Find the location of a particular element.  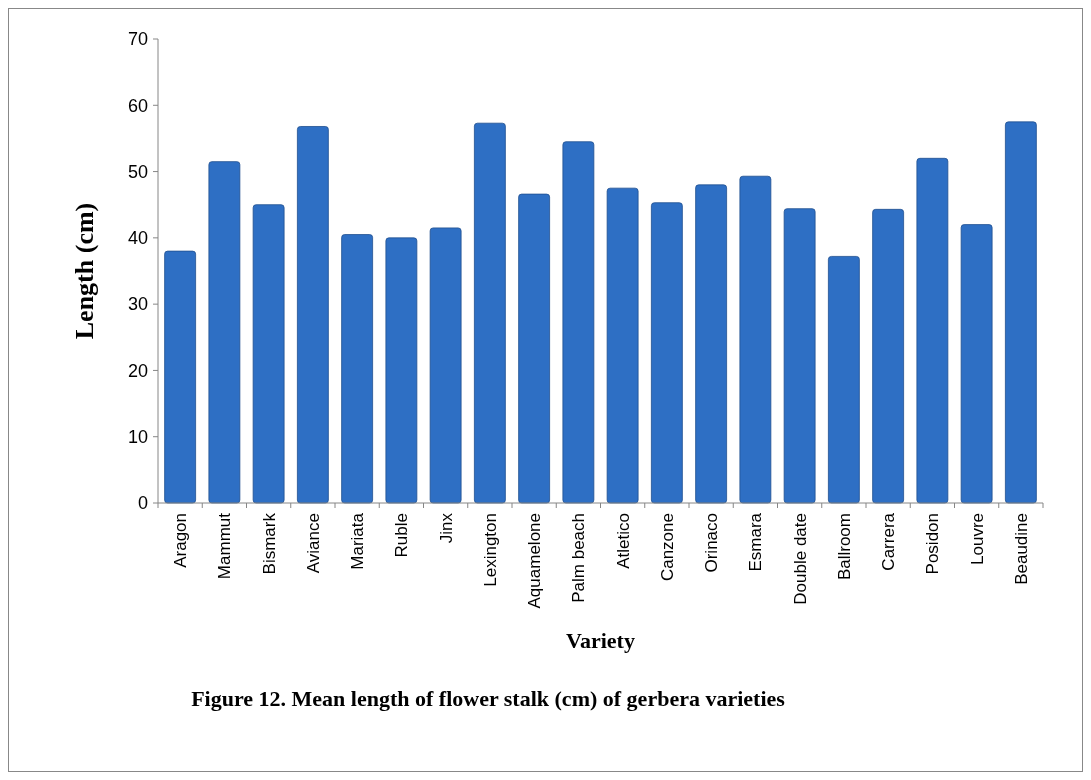

x-tick-label: Atletico is located at coordinates (623, 541).